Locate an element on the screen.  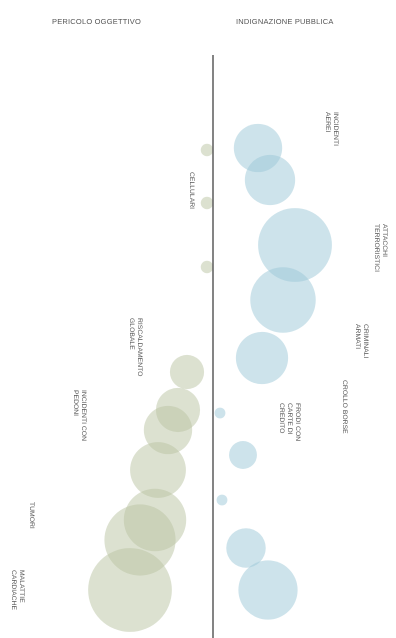
bubble-left-riscaldamento-globale is located at coordinates (187, 372).